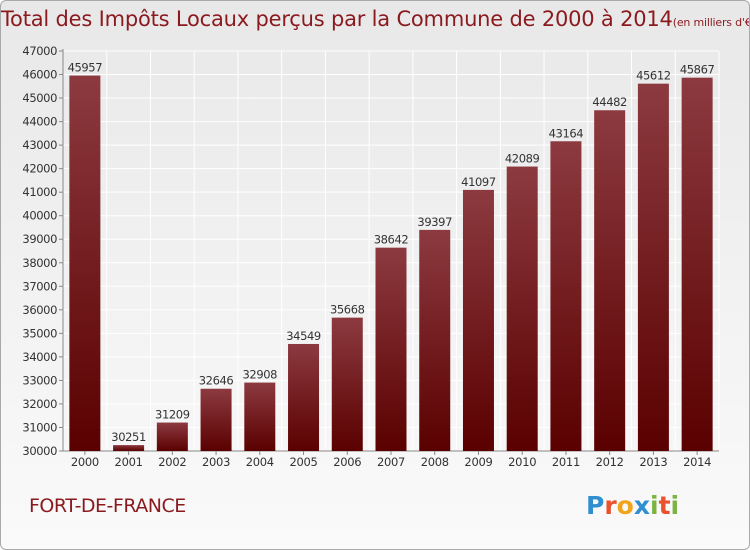  I want to click on y-tick-label: 37000, so click(39, 286).